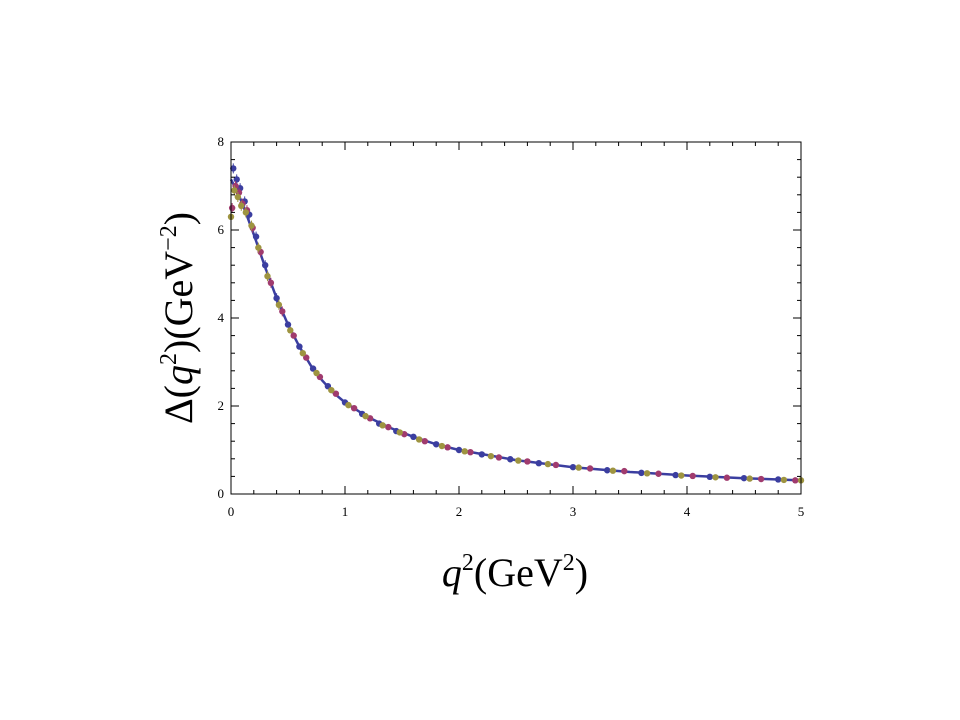 Image resolution: width=960 pixels, height=720 pixels. What do you see at coordinates (221, 229) in the screenshot?
I see `y-tick-label: 6` at bounding box center [221, 229].